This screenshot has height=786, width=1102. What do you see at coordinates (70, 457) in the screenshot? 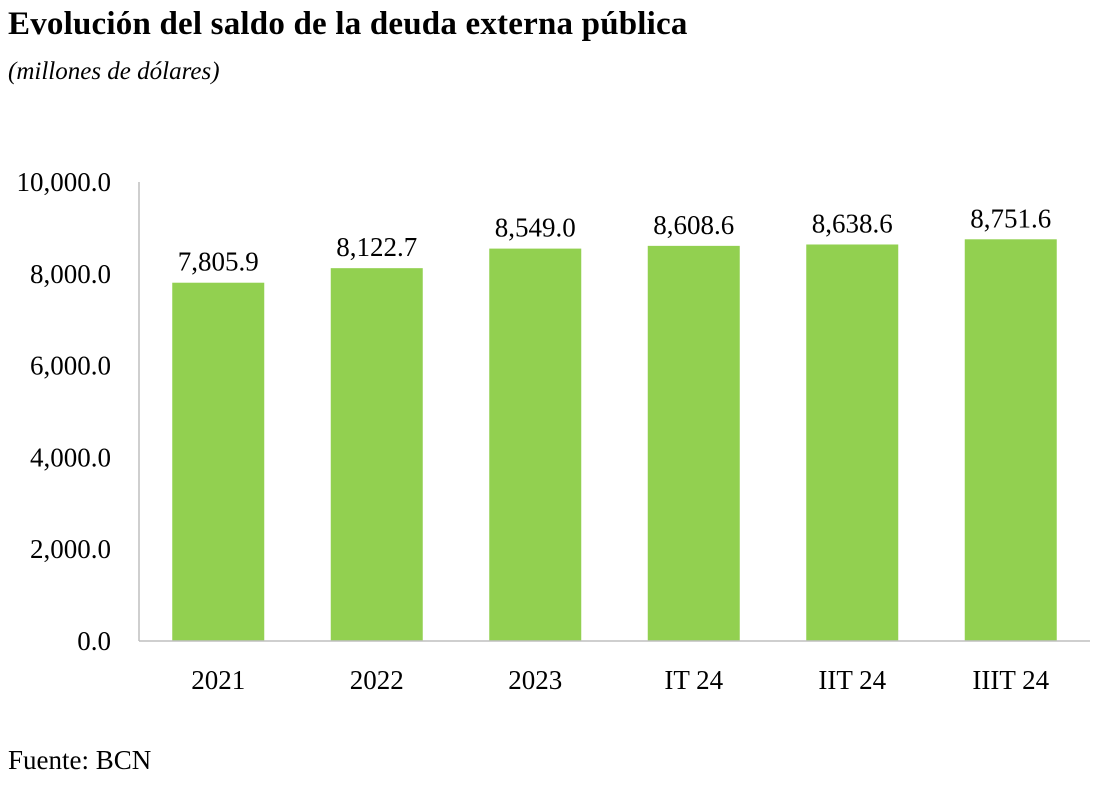
I see `y-tick-label: 4,000.0` at bounding box center [70, 457].